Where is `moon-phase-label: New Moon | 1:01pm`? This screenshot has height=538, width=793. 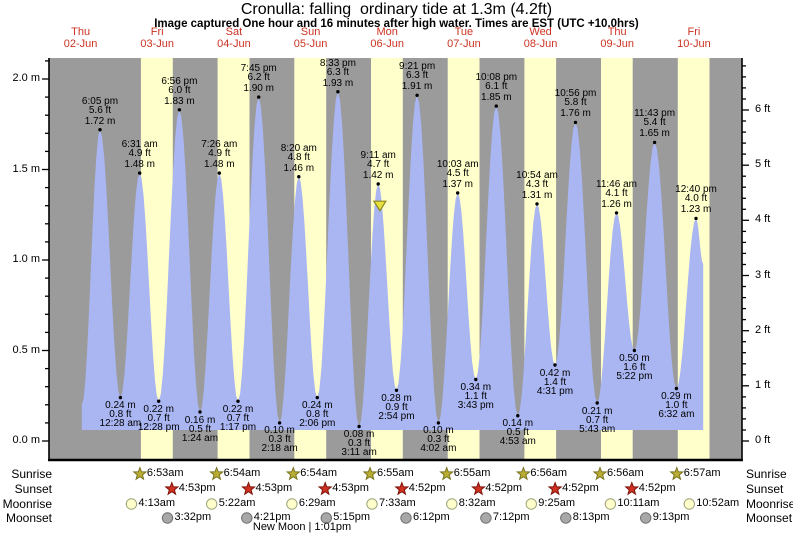
moon-phase-label: New Moon | 1:01pm is located at coordinates (302, 527).